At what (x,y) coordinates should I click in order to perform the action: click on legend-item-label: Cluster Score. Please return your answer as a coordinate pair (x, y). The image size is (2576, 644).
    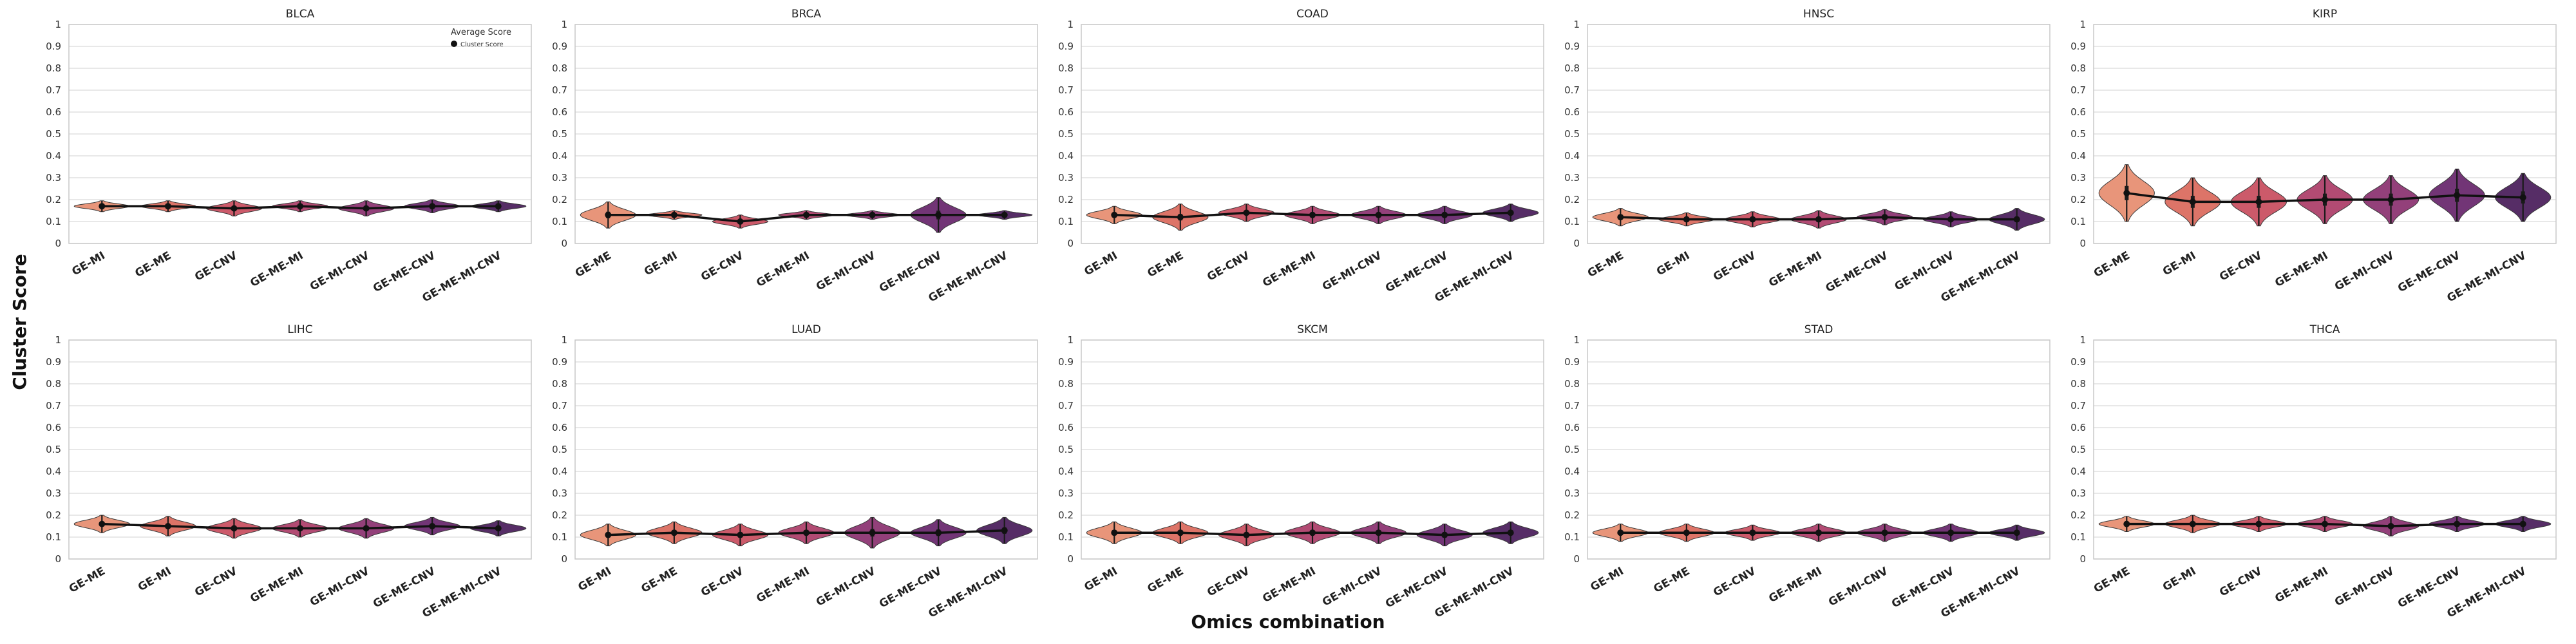
    Looking at the image, I should click on (482, 44).